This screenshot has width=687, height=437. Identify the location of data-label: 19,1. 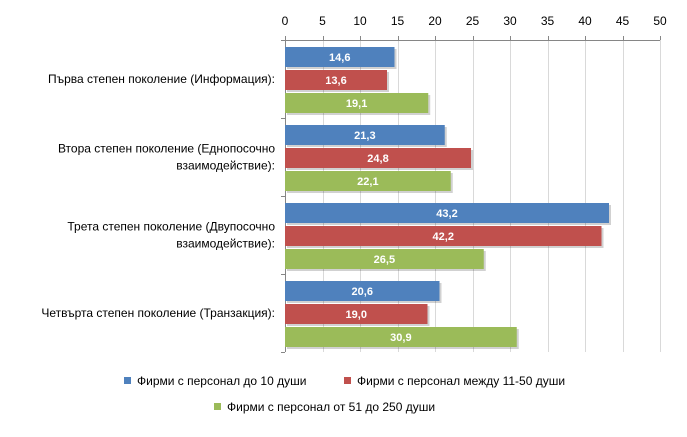
(356, 104).